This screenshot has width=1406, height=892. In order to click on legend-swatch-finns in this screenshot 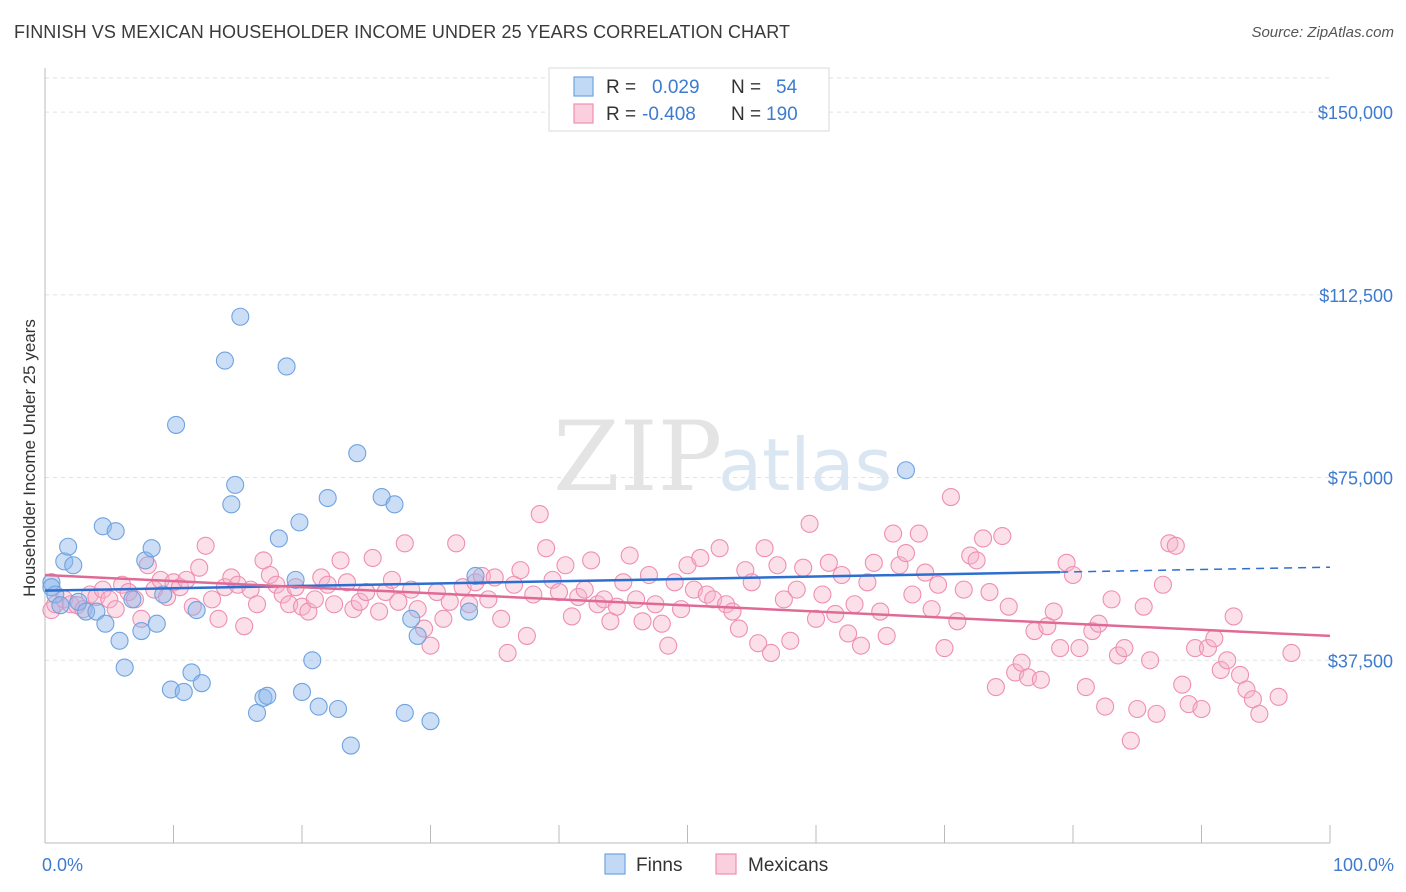, I will do `click(583, 86)`.